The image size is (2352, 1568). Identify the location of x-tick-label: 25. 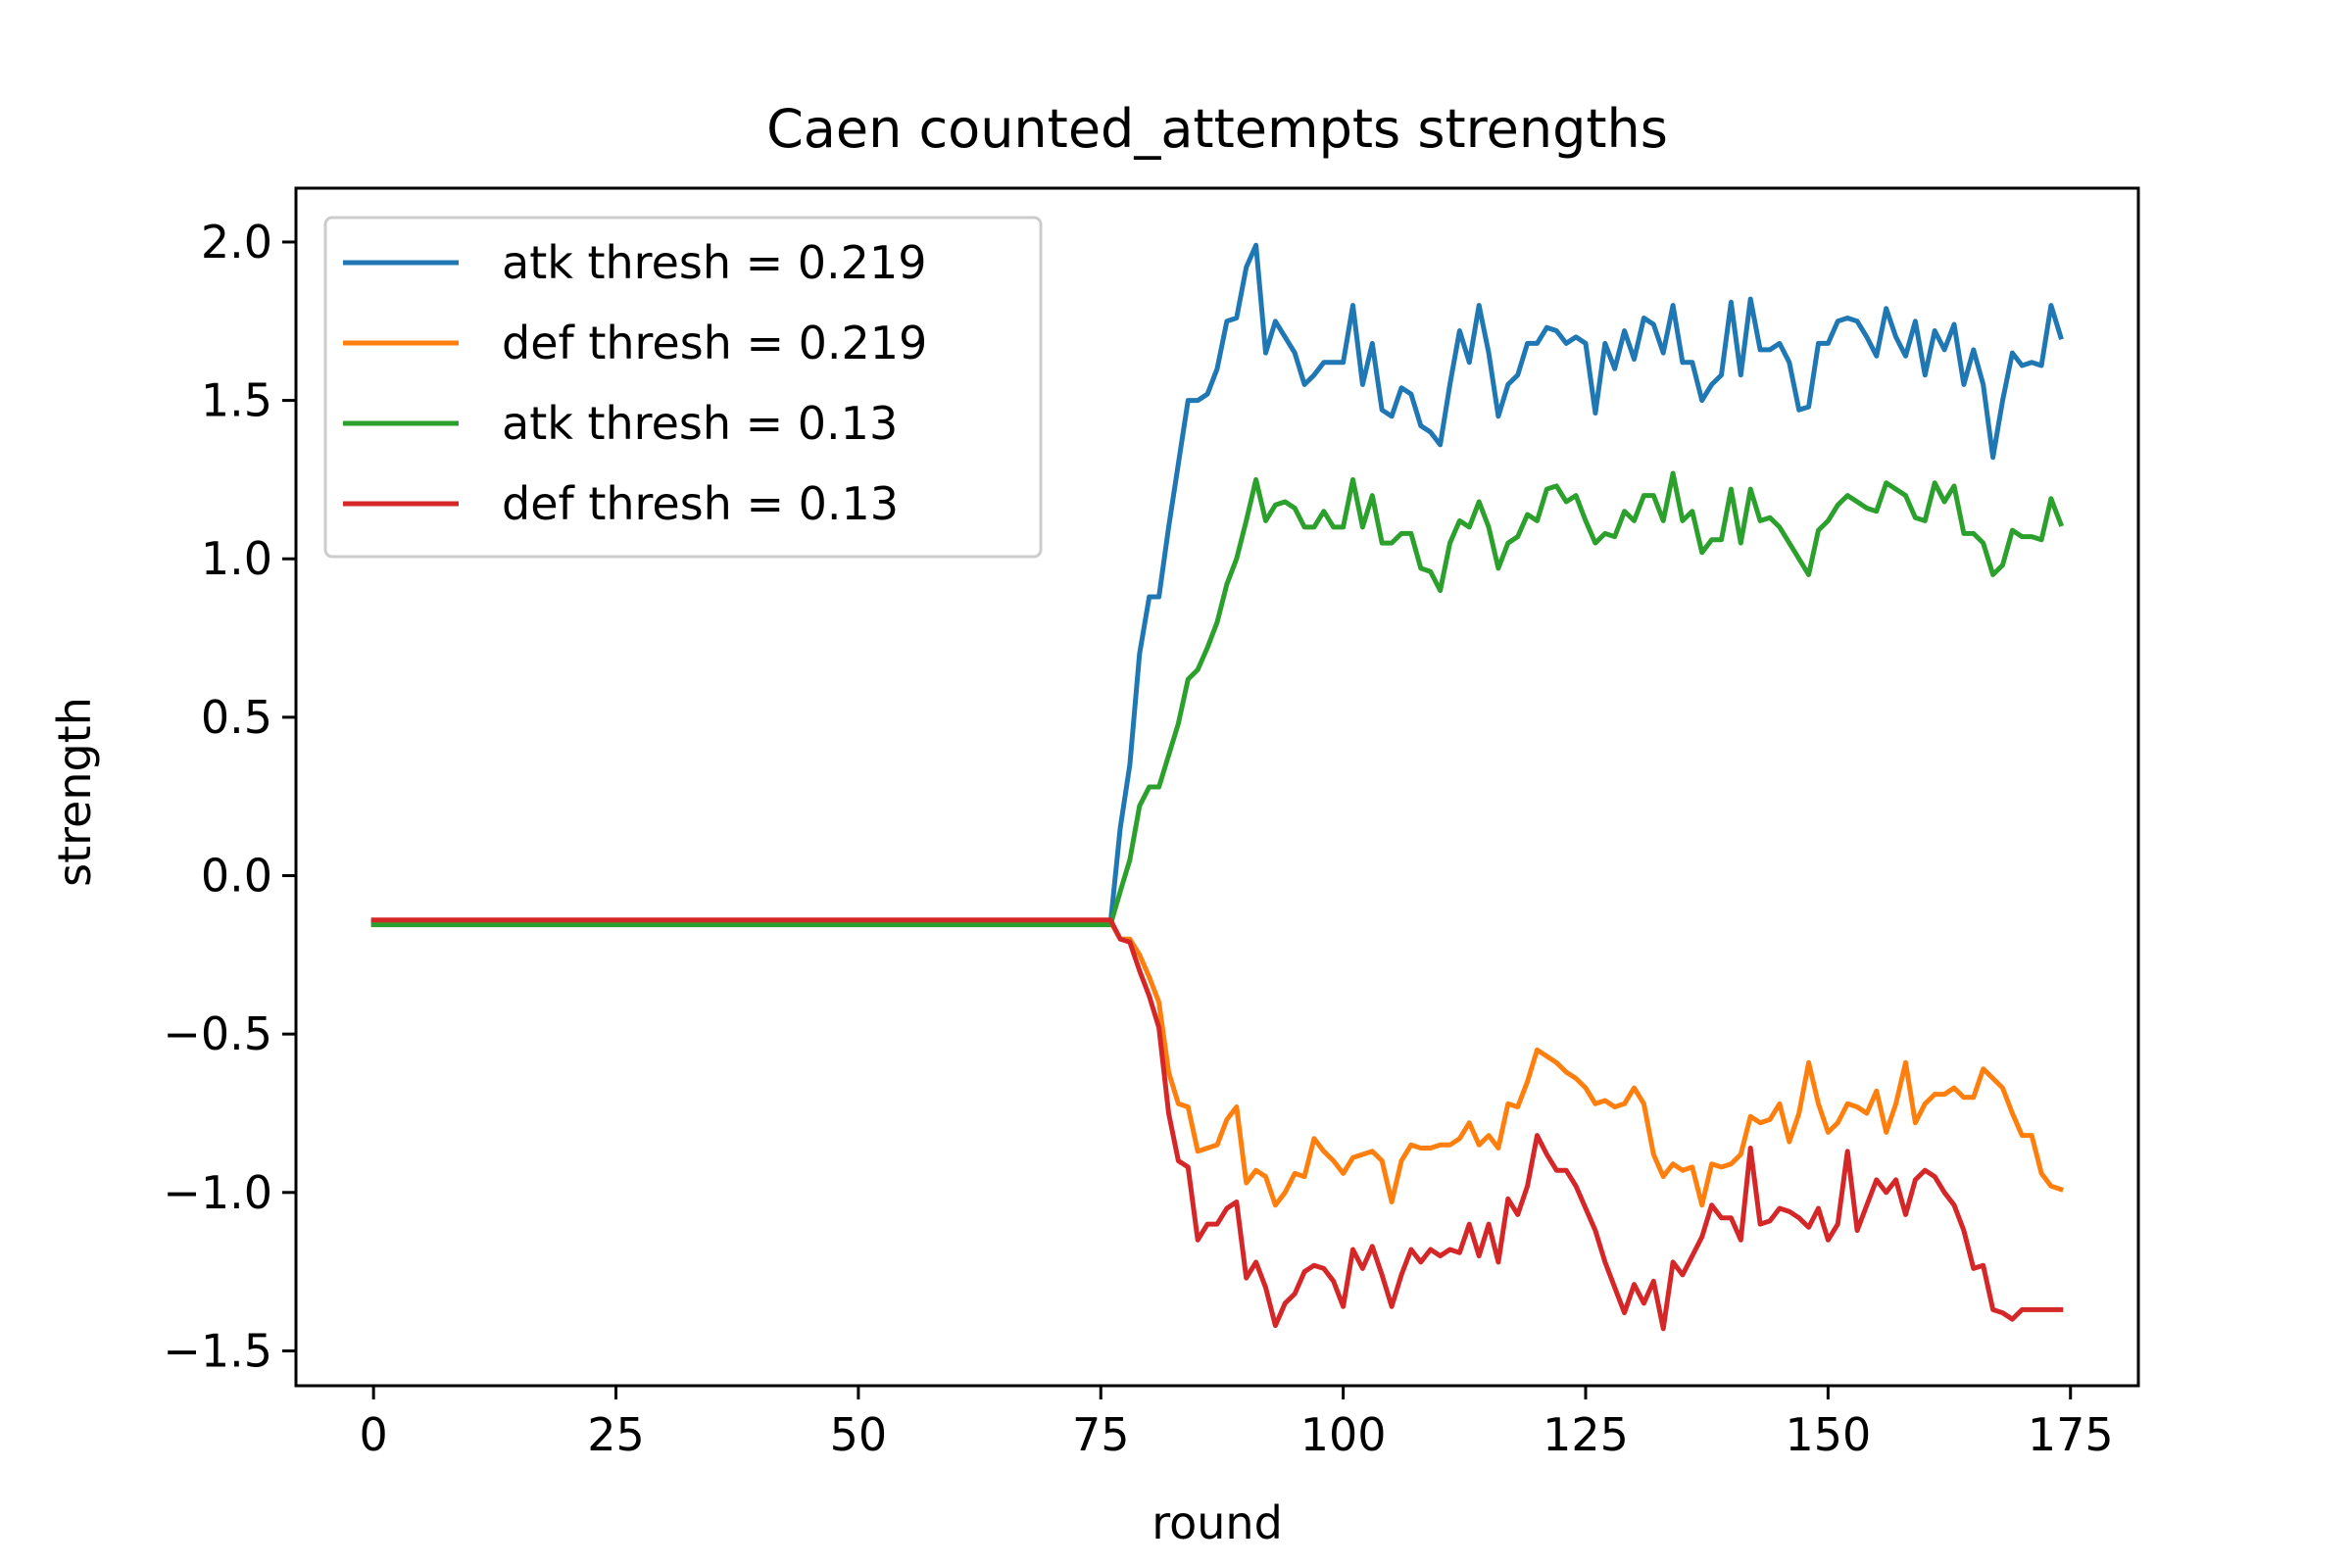
(616, 1434).